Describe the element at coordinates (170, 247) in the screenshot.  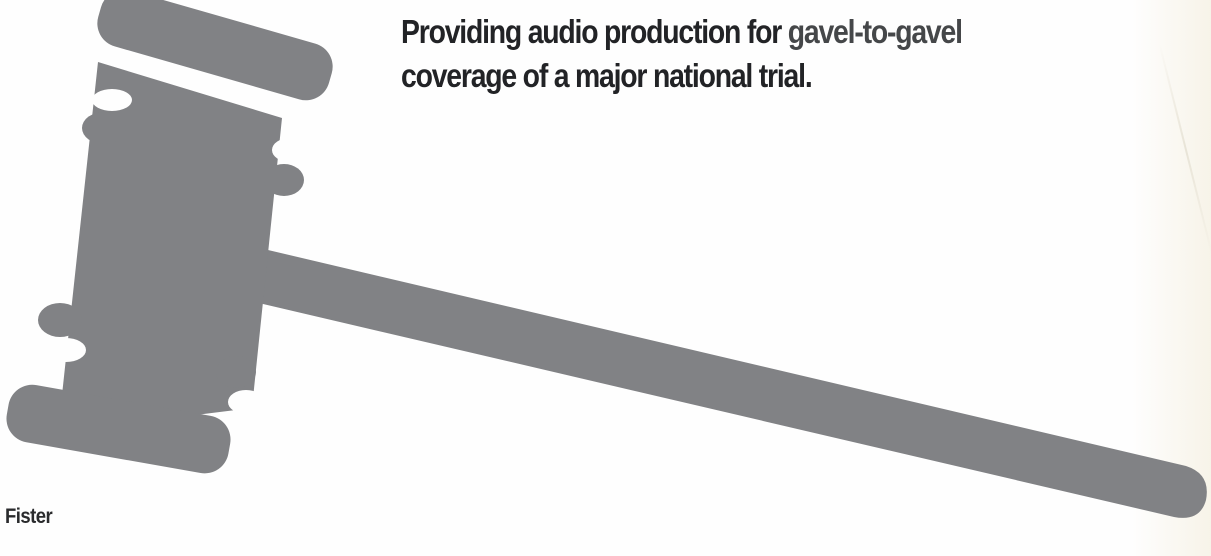
I see `gavel-head` at that location.